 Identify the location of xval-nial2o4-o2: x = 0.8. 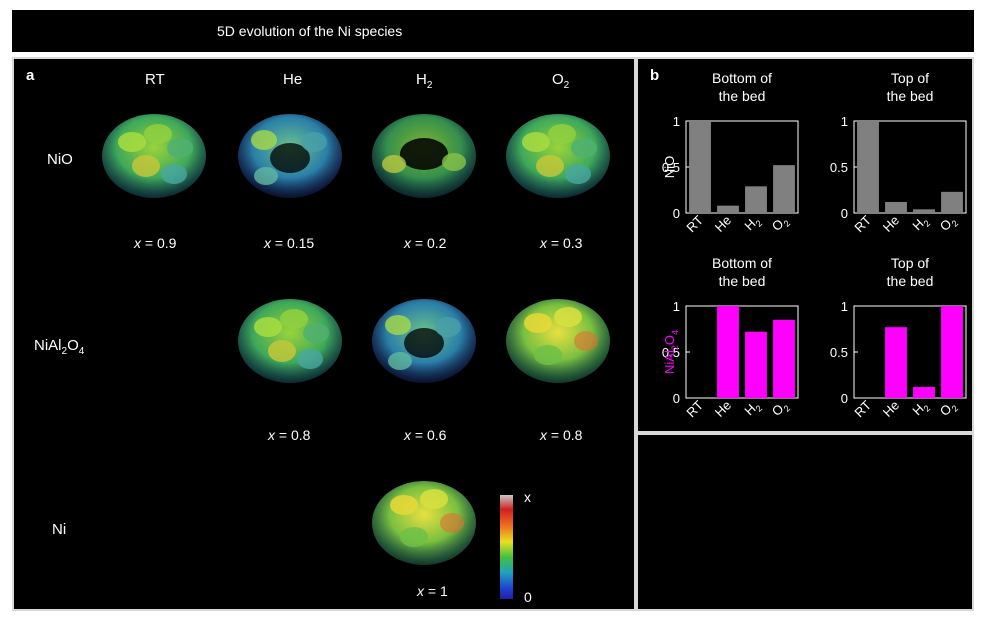
(561, 435).